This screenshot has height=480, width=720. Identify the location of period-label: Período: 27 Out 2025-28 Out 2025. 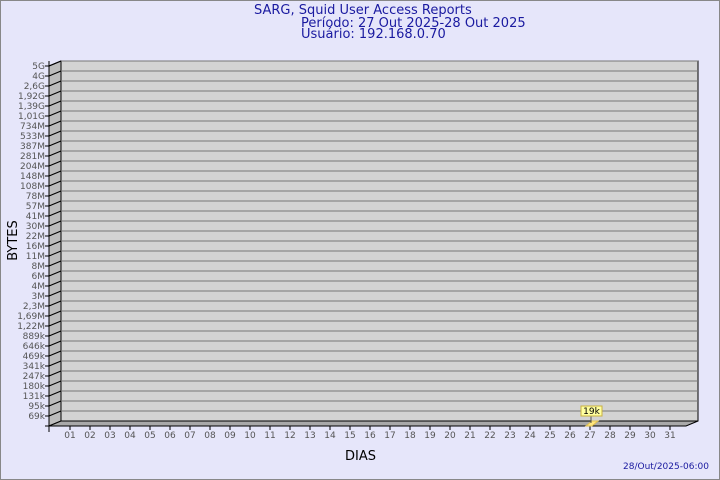
(413, 23).